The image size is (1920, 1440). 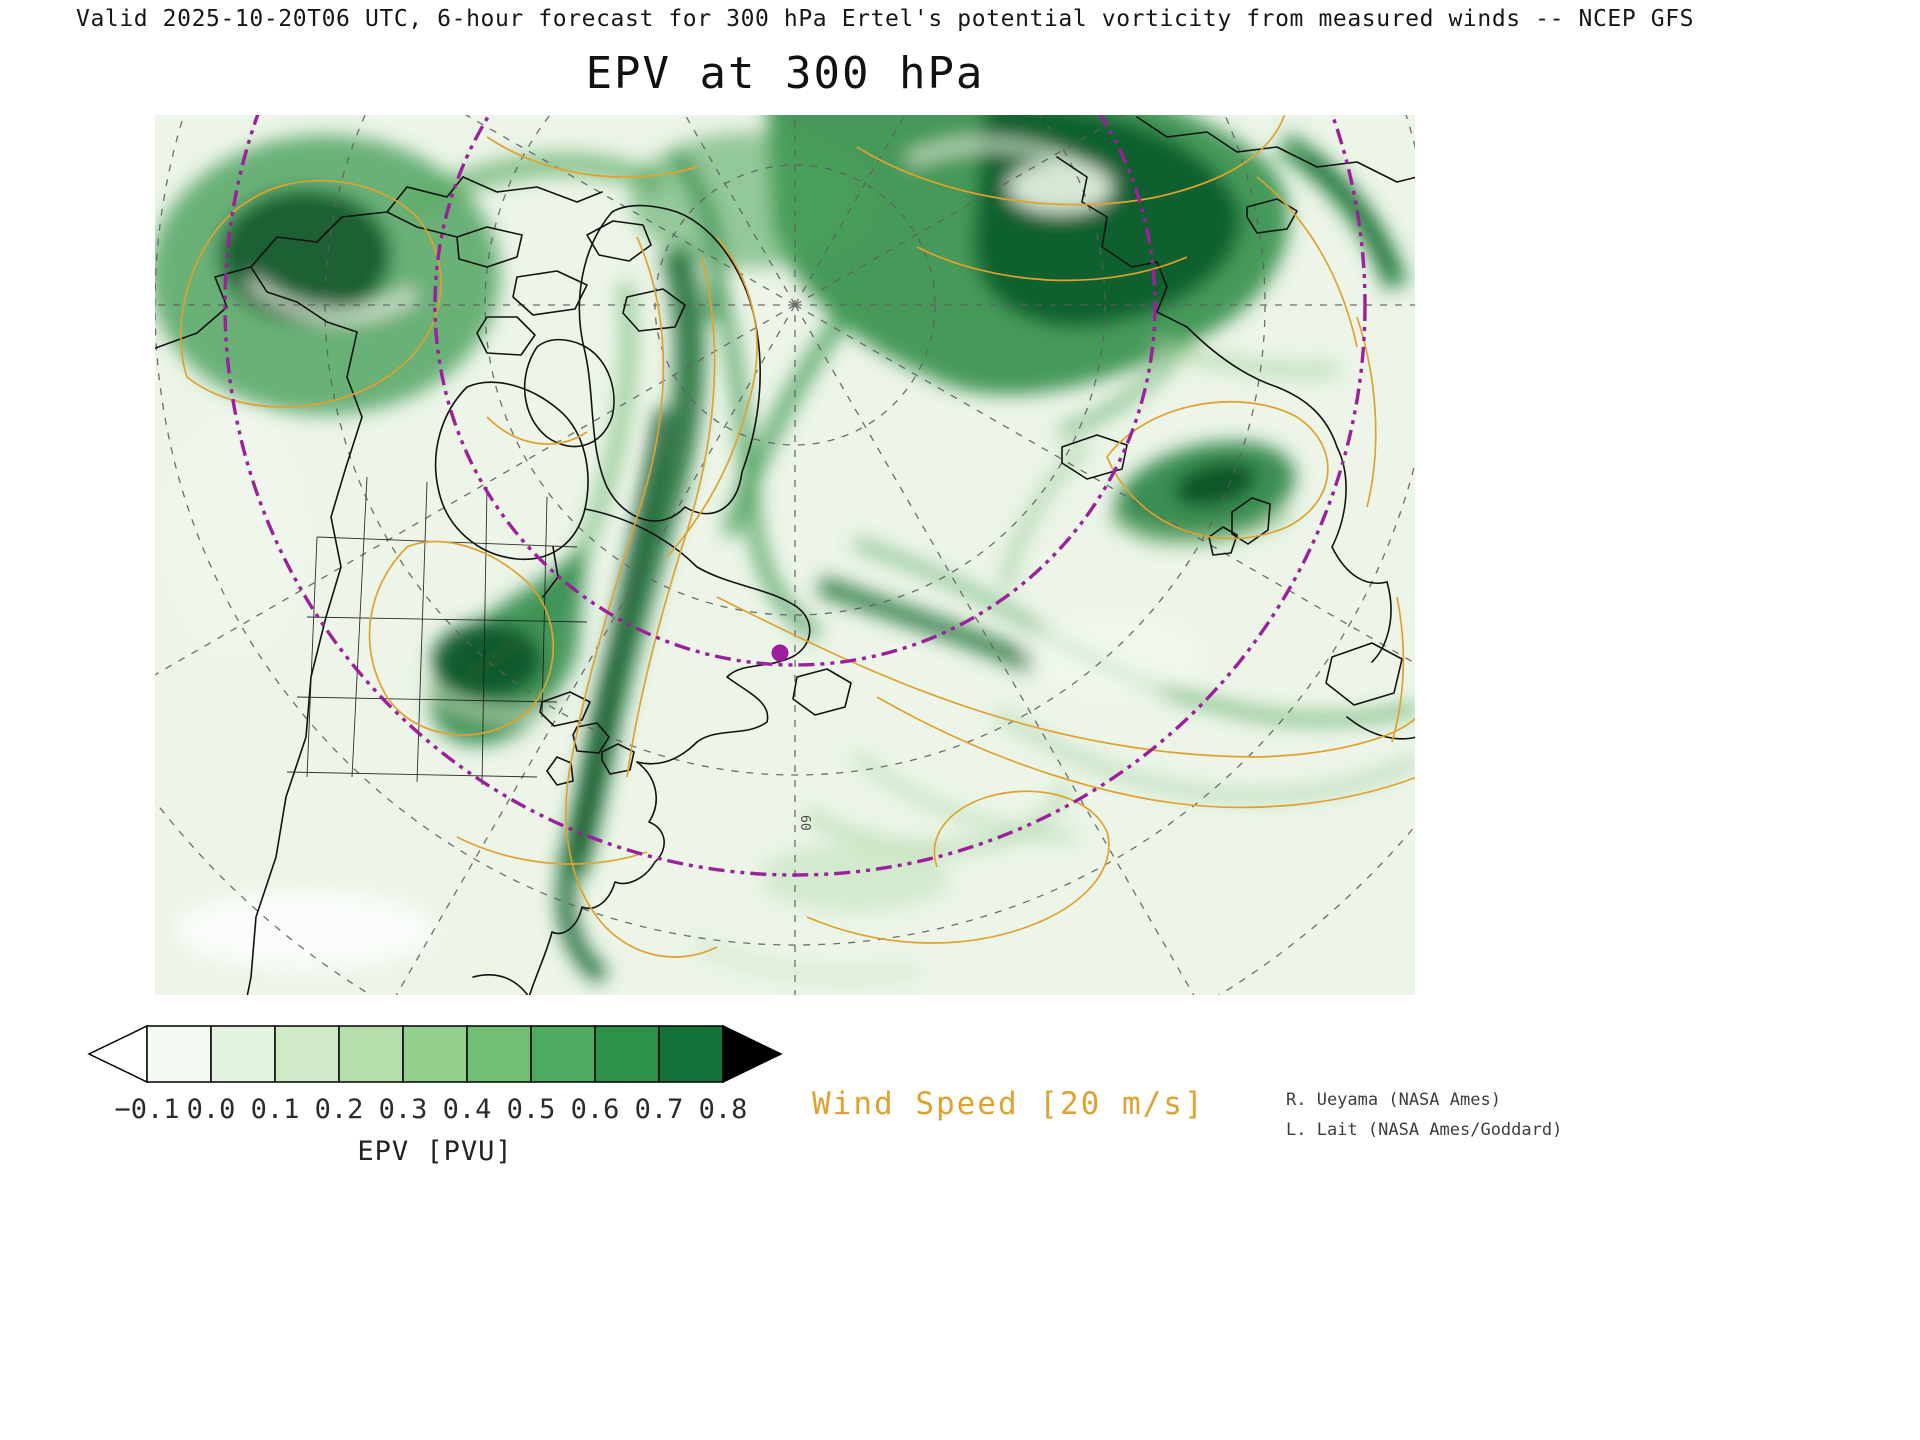 I want to click on plot-title: EPV at 300 hPa, so click(x=785, y=73).